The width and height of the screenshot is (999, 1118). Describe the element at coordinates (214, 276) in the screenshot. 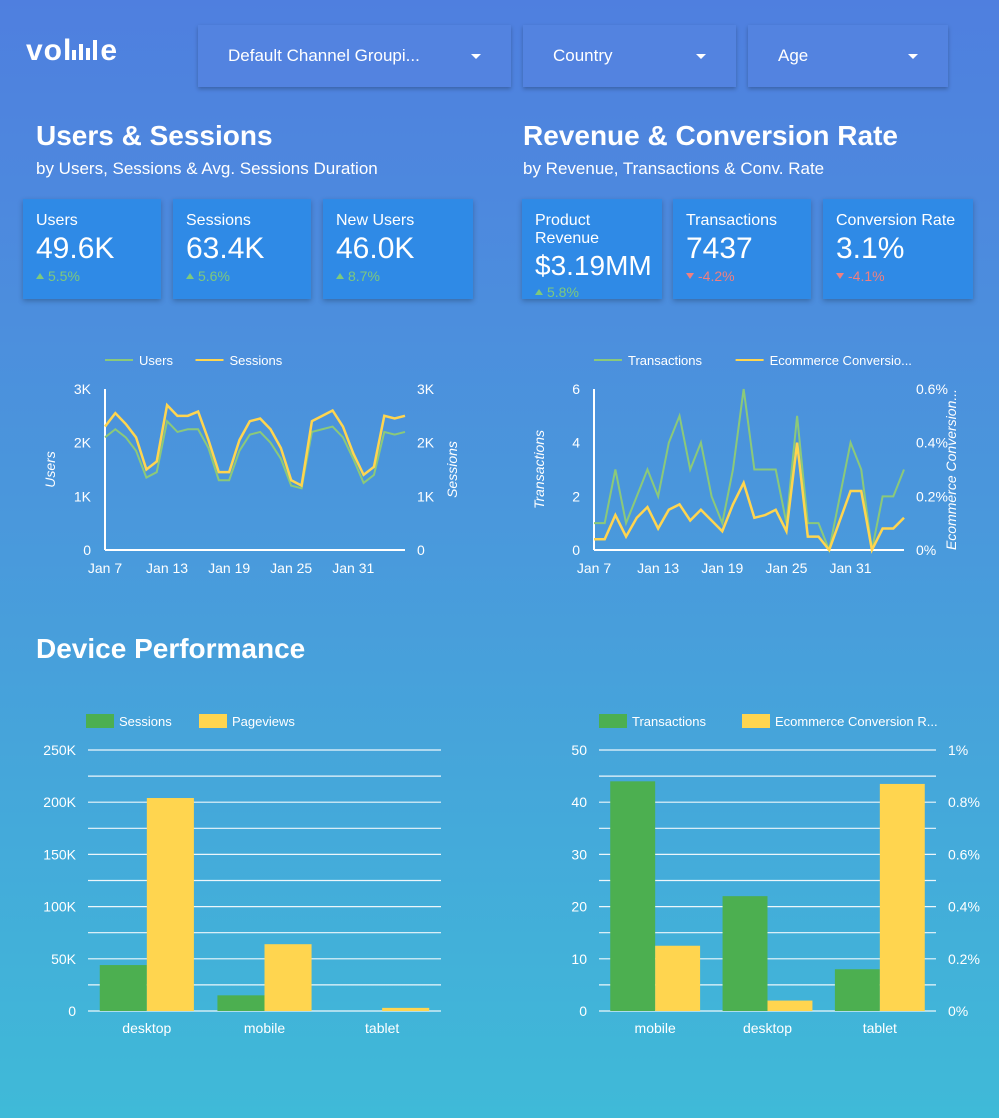

I see `kpi-delta-value: 5.6%` at that location.